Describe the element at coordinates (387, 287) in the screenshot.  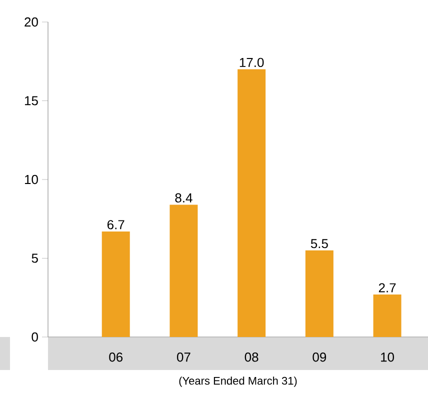
I see `data-label: 2.7` at that location.